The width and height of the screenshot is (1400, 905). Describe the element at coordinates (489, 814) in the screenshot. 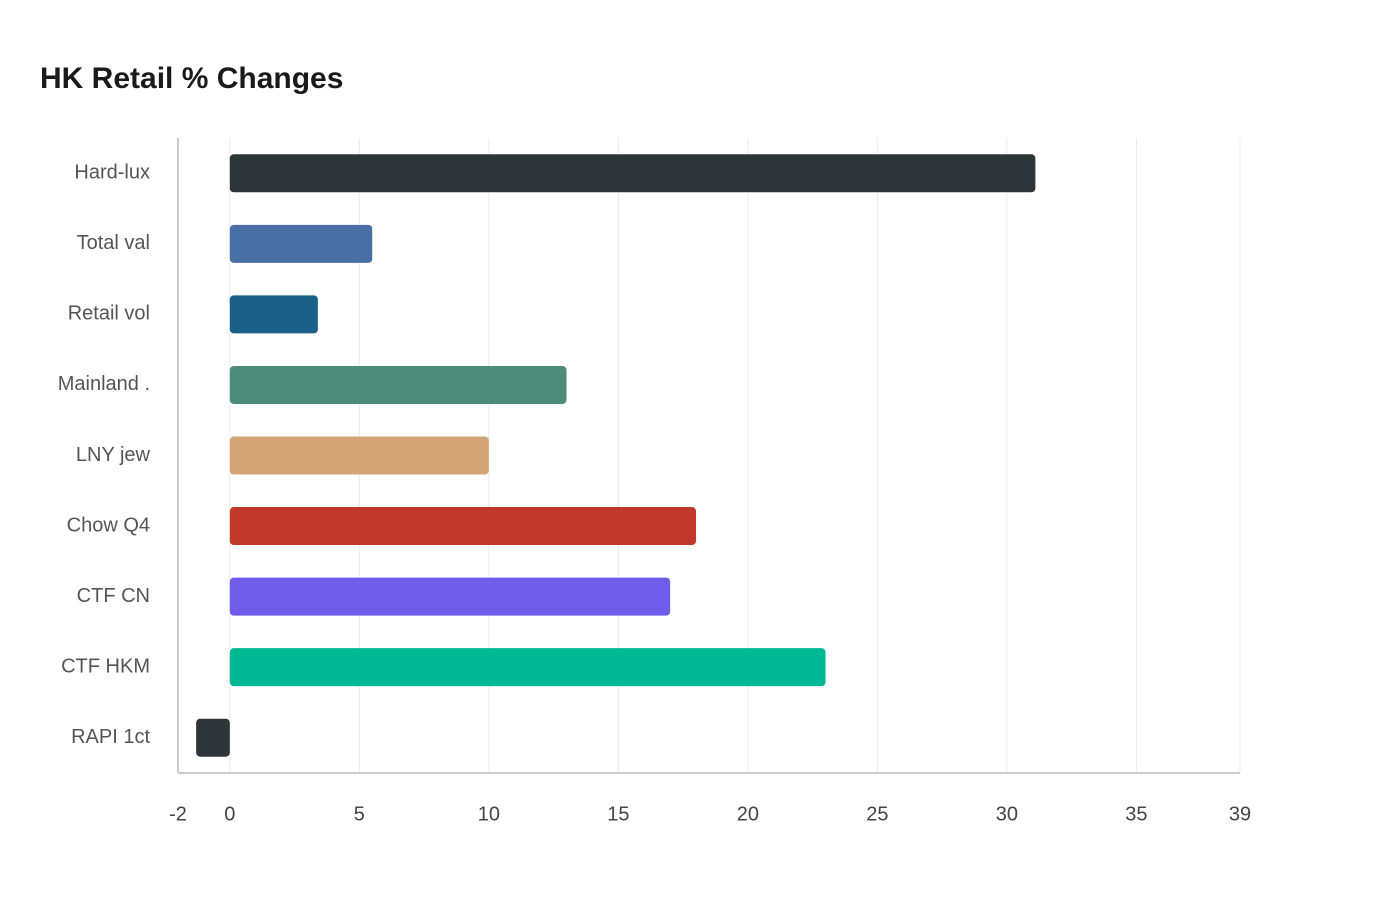

I see `x-tick-label: 10` at that location.